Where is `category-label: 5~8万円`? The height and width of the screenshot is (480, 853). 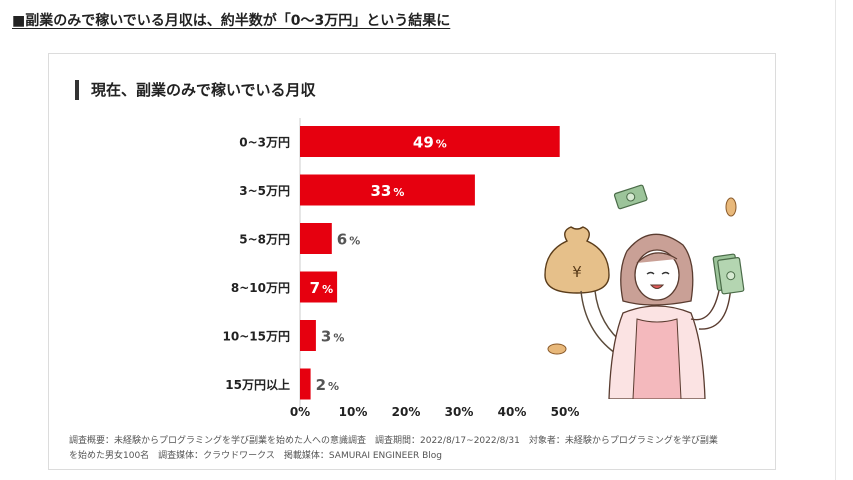
category-label: 5~8万円 is located at coordinates (264, 240).